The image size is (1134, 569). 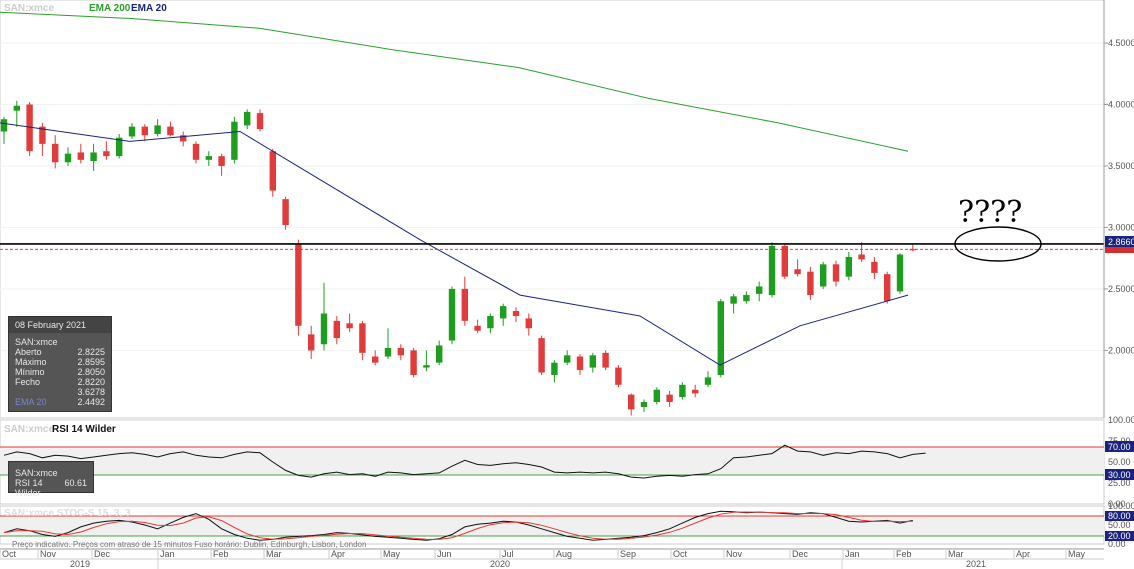 I want to click on info-label-low: Mínimo, so click(x=30, y=372).